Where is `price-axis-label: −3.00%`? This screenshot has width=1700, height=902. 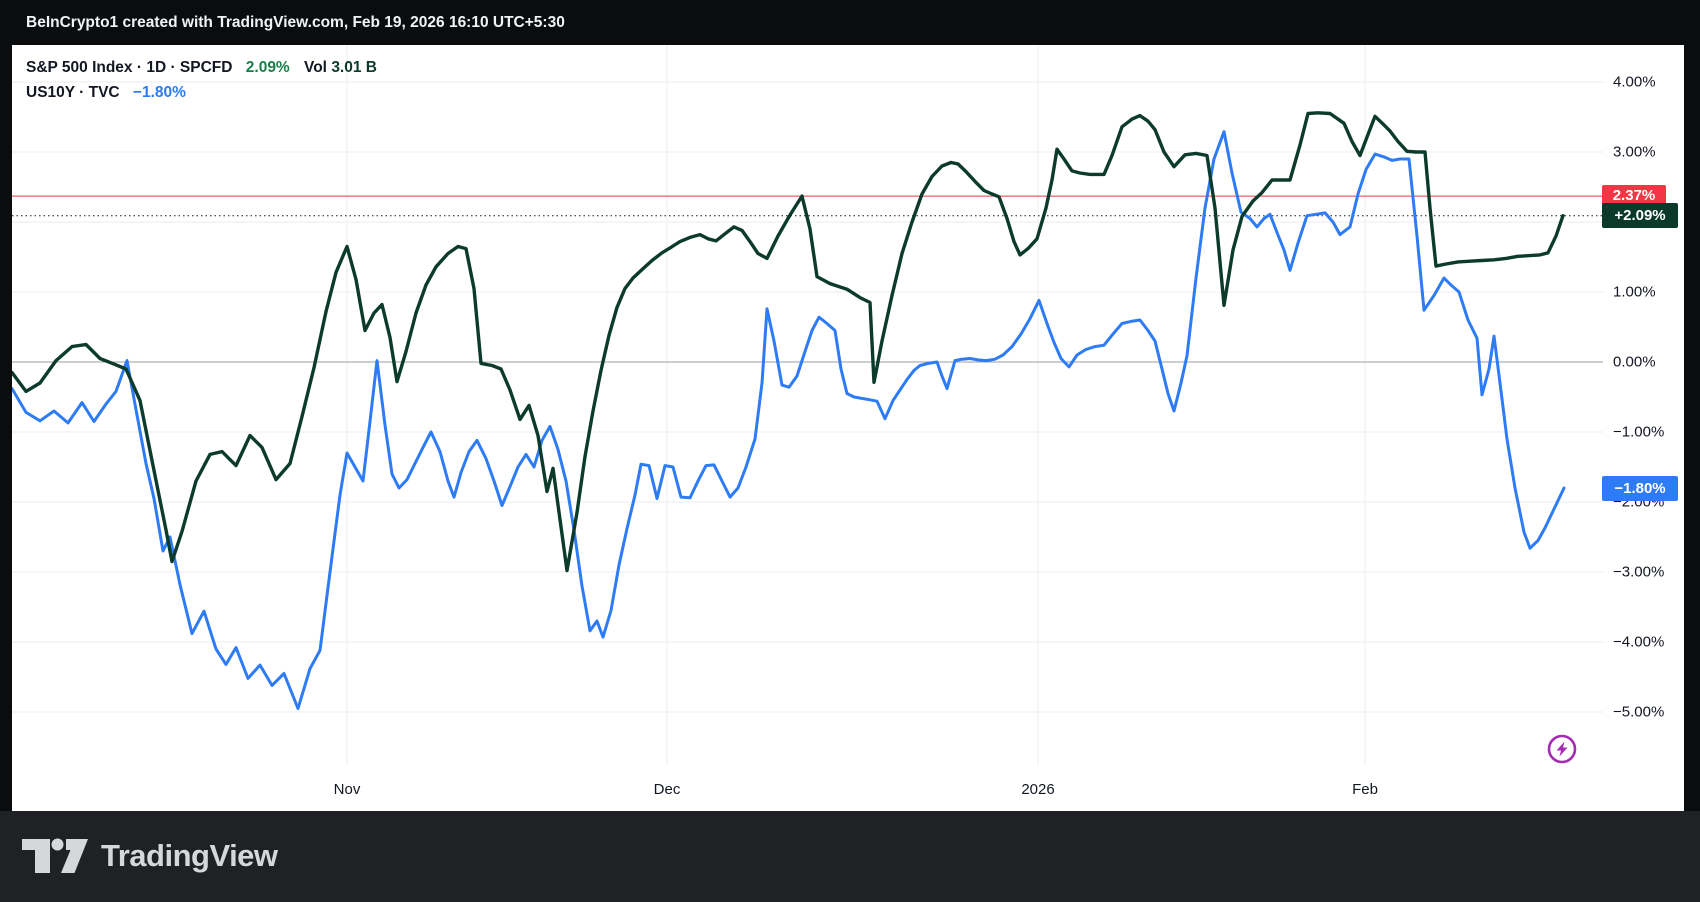 price-axis-label: −3.00% is located at coordinates (1639, 572).